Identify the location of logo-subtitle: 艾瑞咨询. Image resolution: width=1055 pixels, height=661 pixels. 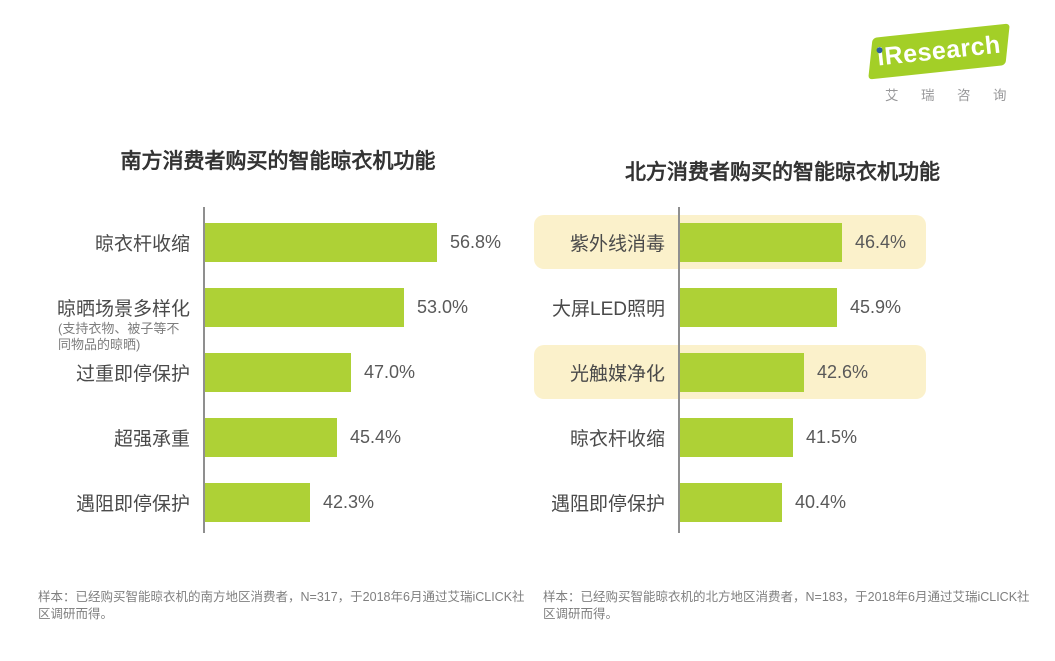
(957, 95).